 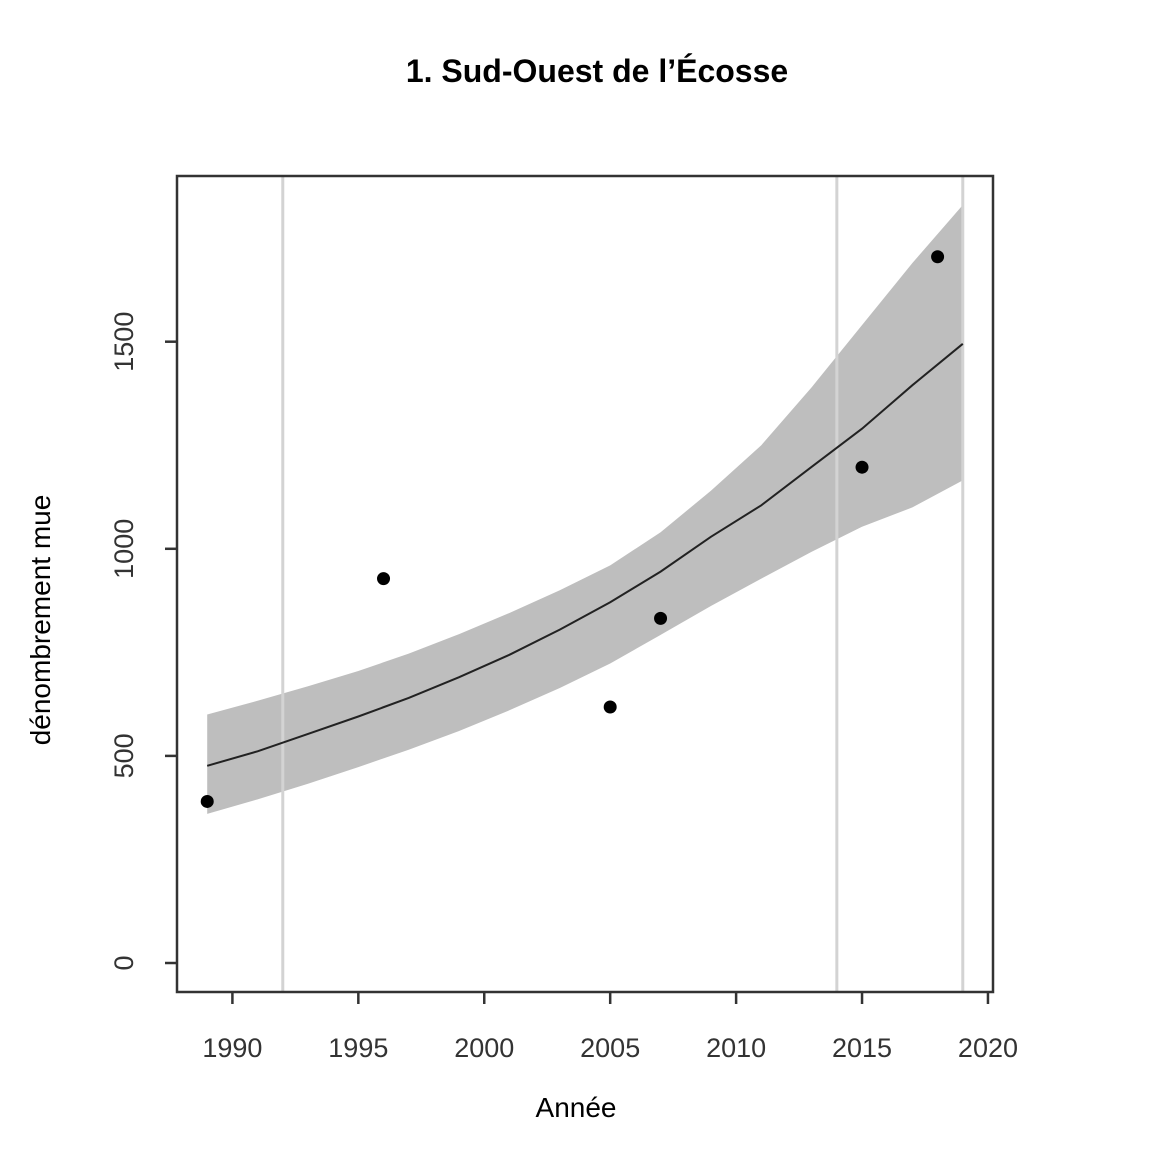 I want to click on y-tick-label-500: 500, so click(x=124, y=755).